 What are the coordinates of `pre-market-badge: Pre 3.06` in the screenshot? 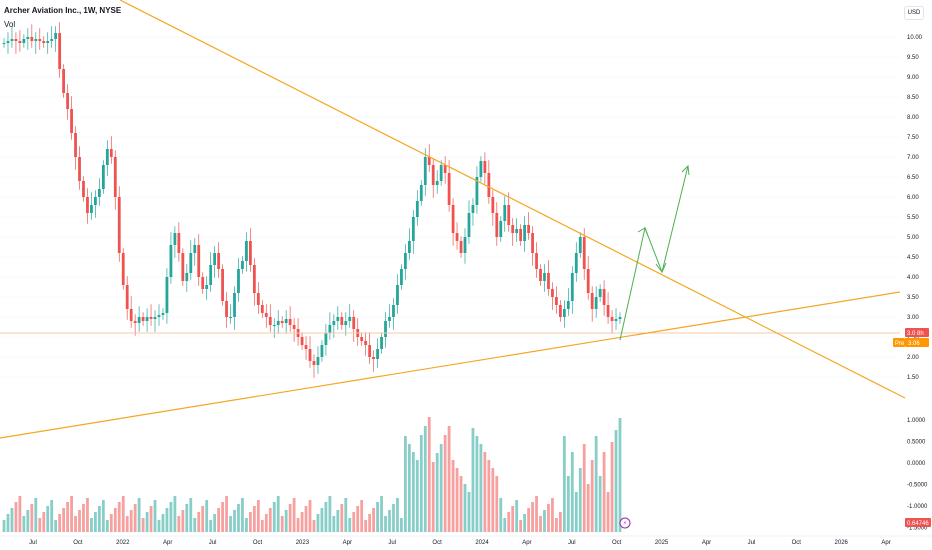 It's located at (911, 342).